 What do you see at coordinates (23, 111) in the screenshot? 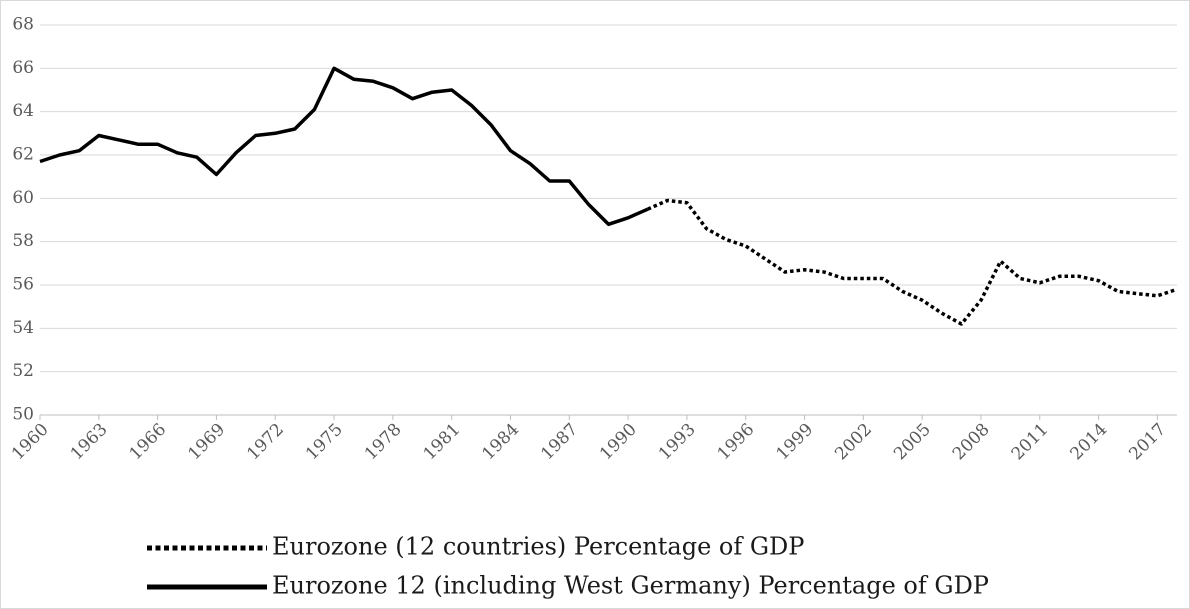
I see `y-tick-label: 64` at bounding box center [23, 111].